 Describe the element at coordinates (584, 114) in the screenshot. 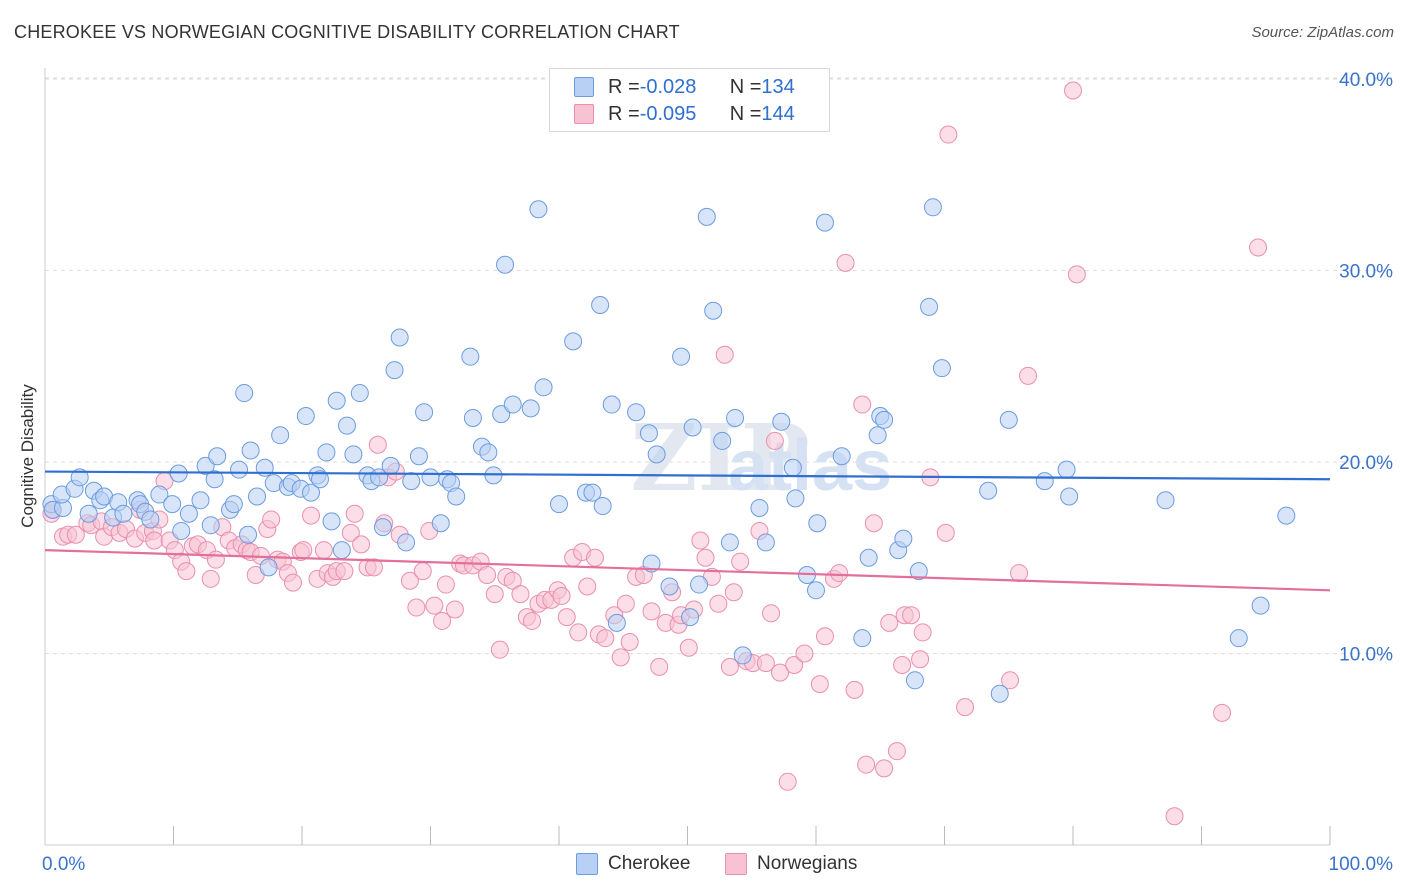

I see `norwegians-swatch` at that location.